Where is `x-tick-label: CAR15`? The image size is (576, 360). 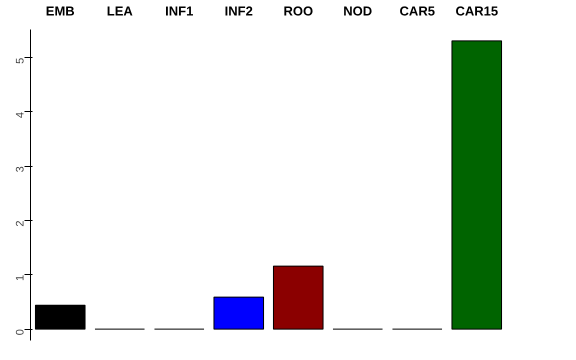 x-tick-label: CAR15 is located at coordinates (476, 11).